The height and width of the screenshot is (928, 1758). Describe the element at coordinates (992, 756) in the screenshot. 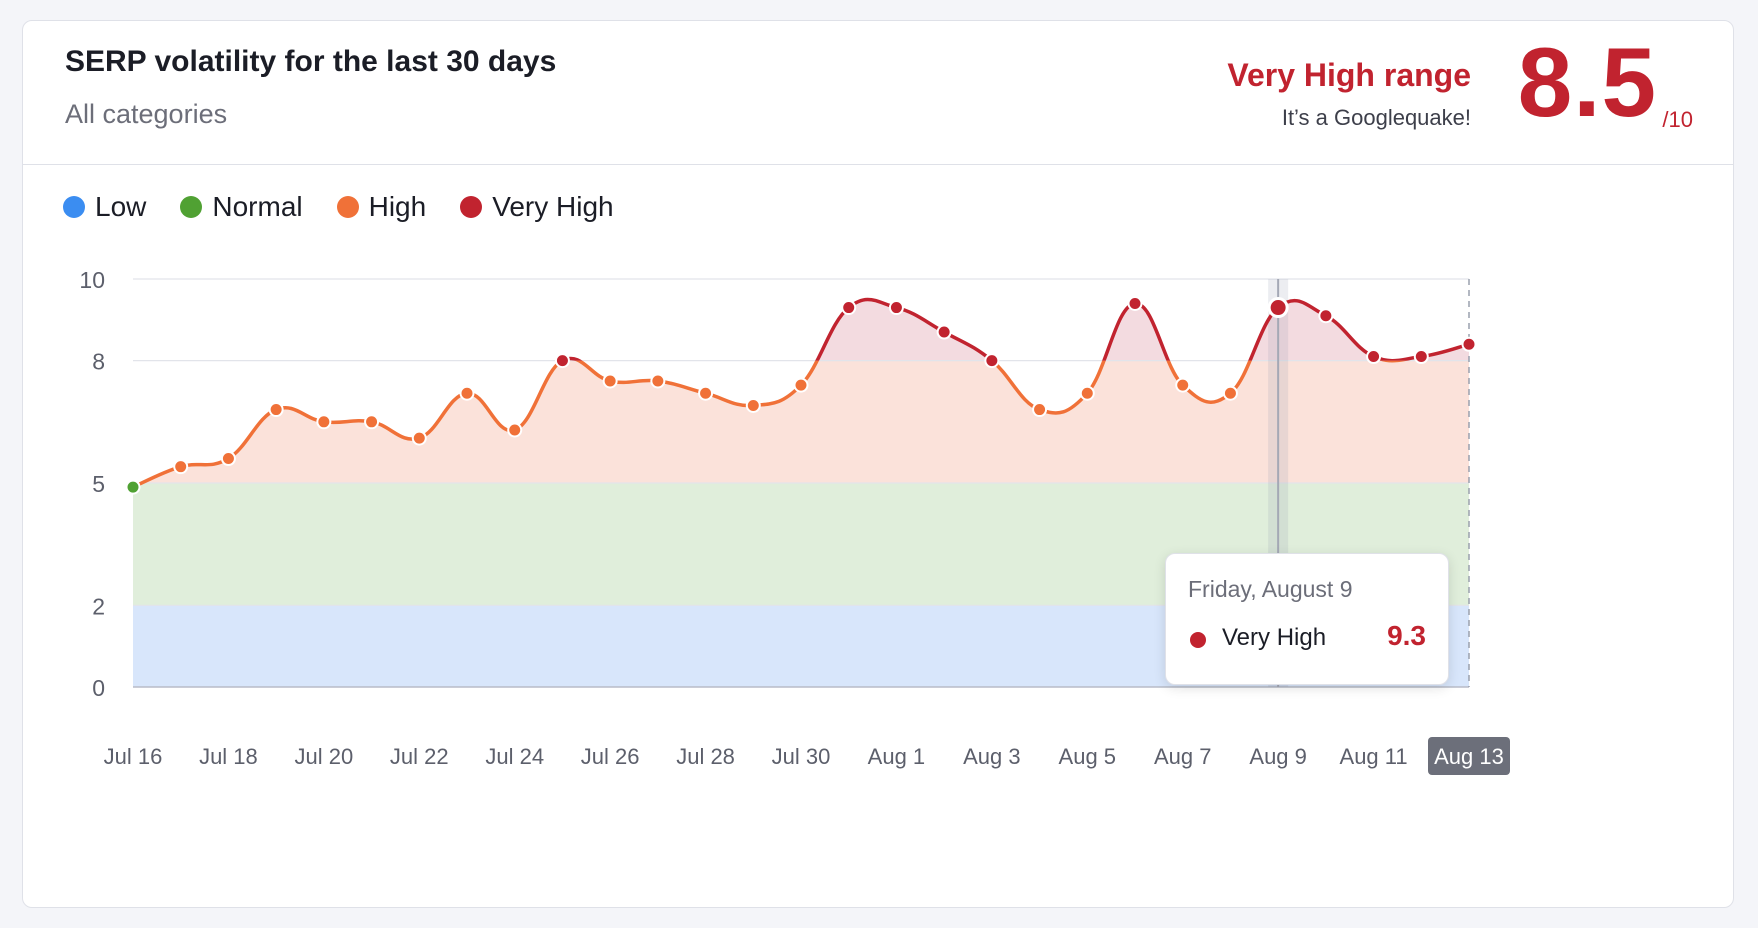

I see `x-tick-label: Aug 3` at that location.